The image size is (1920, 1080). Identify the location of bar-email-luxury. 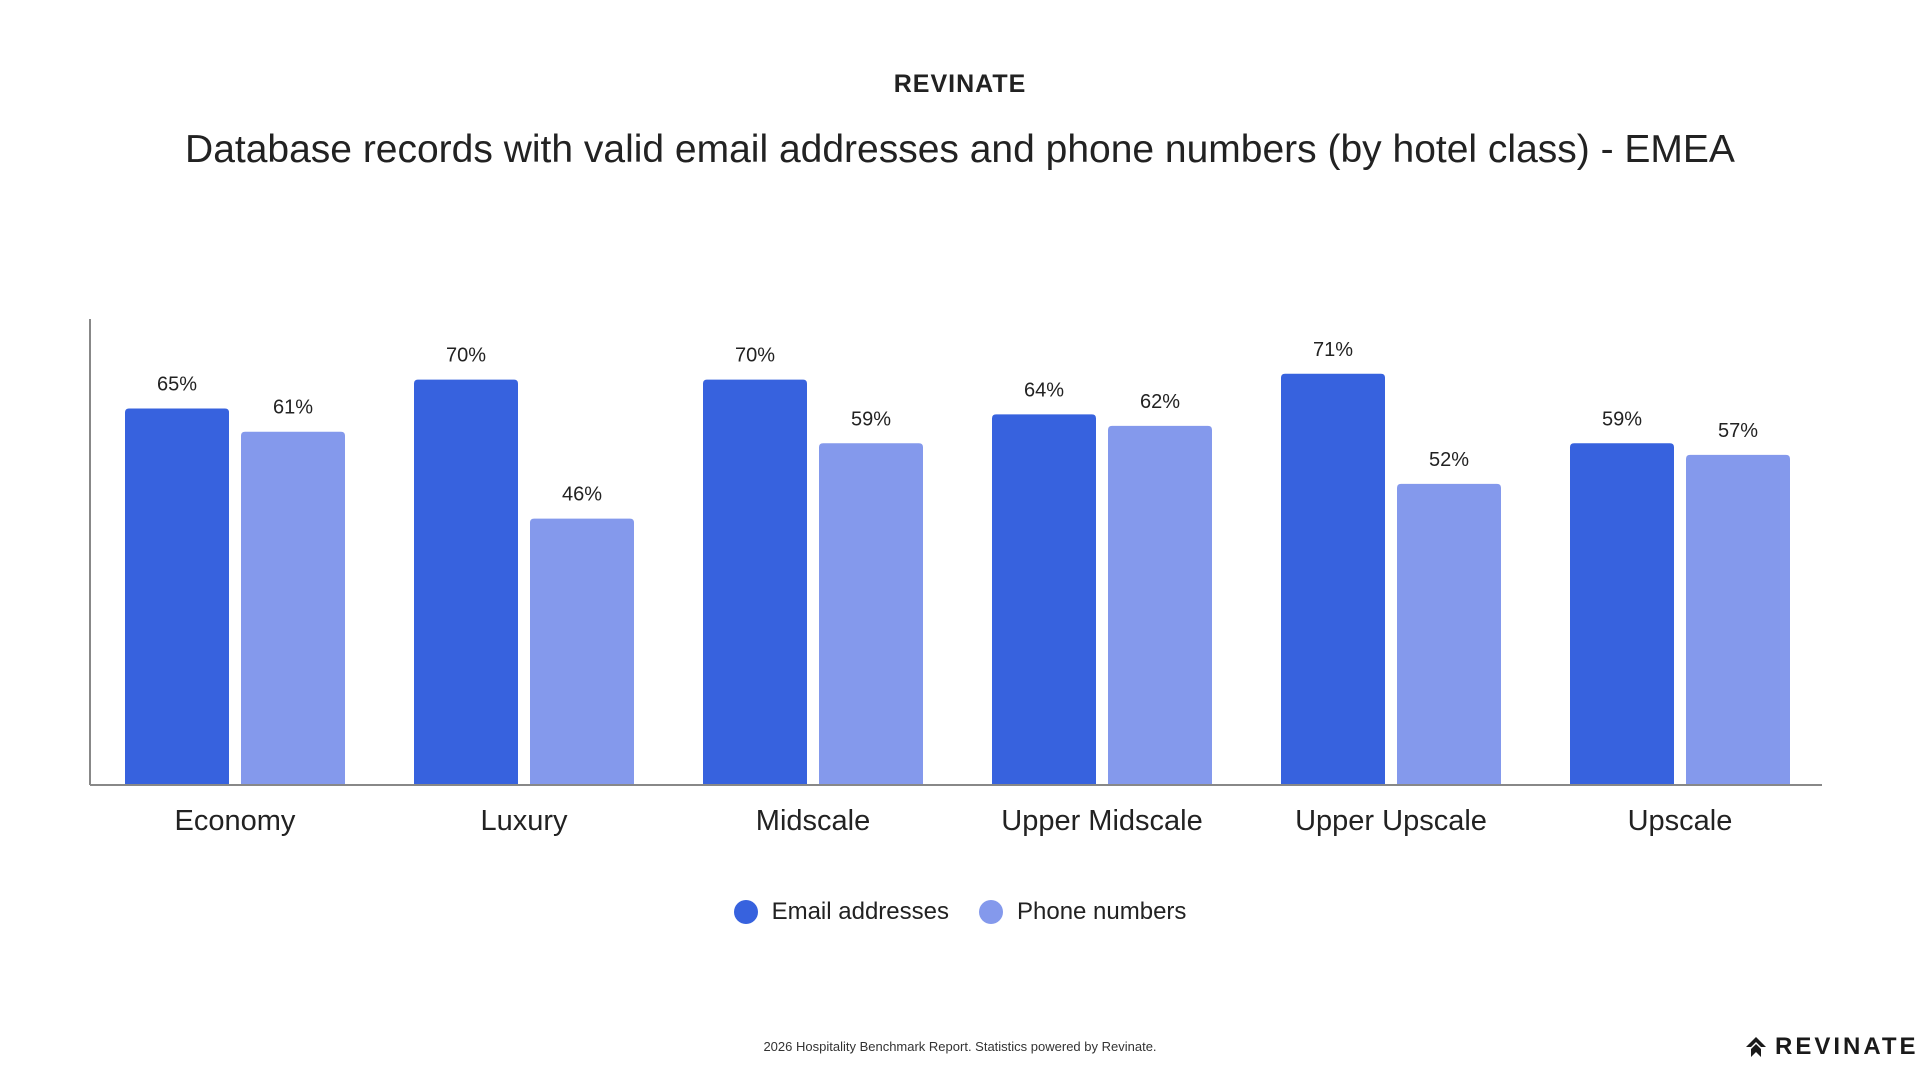
(466, 582).